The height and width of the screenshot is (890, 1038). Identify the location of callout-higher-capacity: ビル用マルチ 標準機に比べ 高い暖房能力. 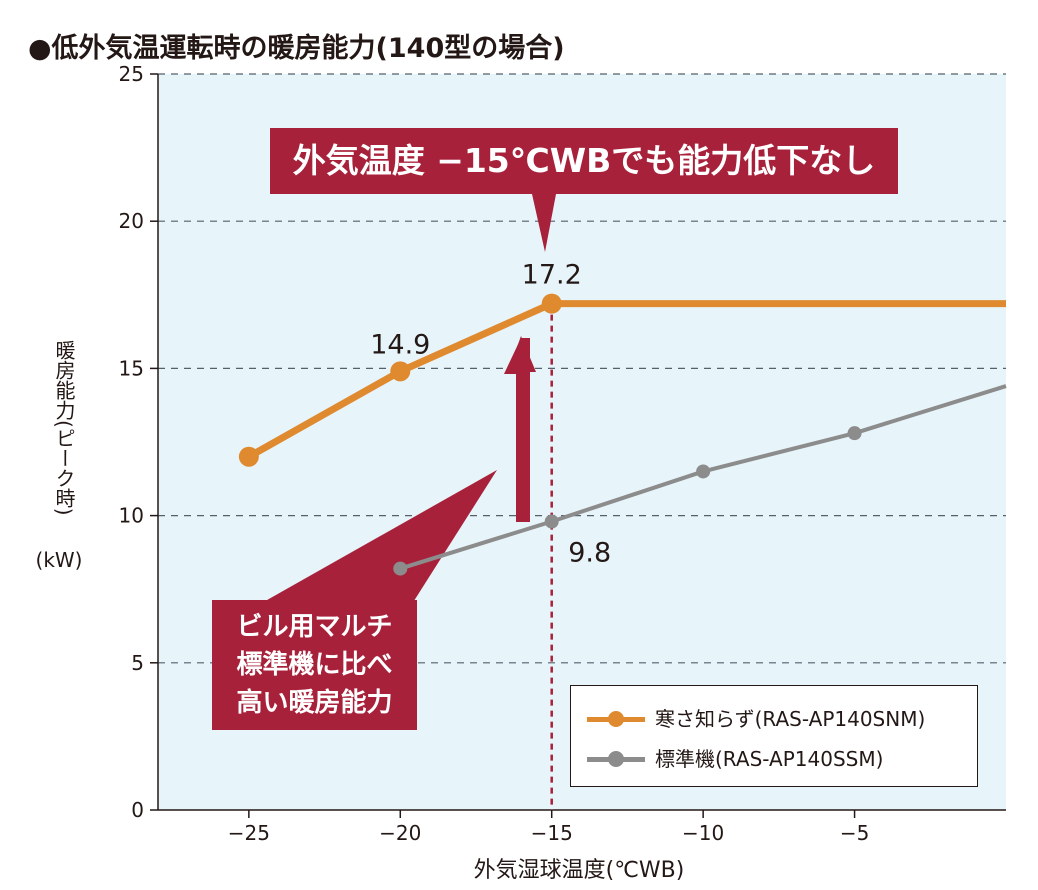
(314, 665).